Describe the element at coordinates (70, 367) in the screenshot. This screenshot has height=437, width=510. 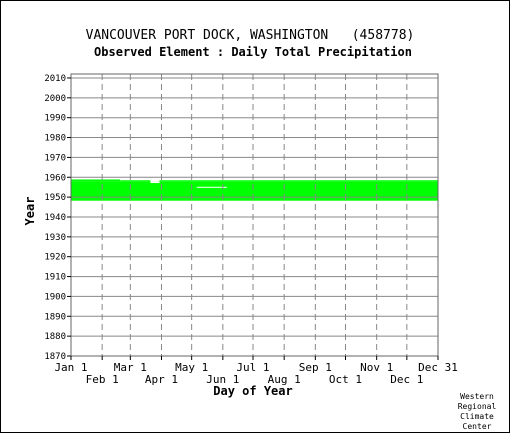
I see `x-tick-label: Jan 1` at that location.